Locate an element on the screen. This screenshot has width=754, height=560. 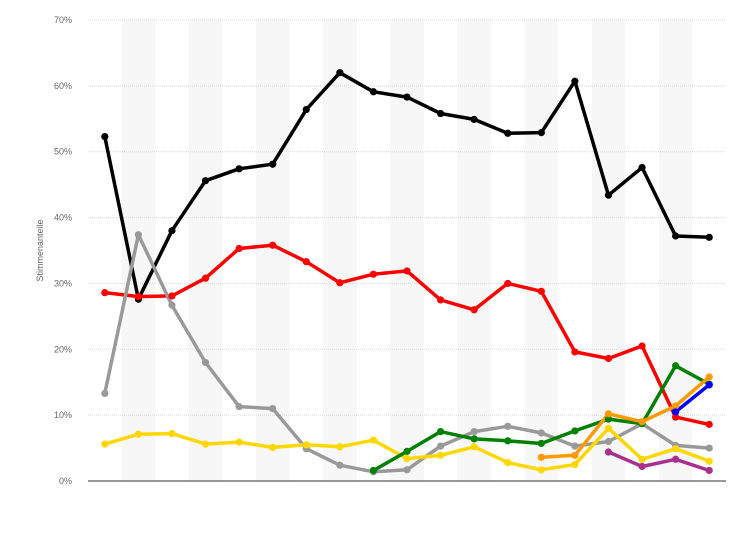
column-band is located at coordinates (407, 250).